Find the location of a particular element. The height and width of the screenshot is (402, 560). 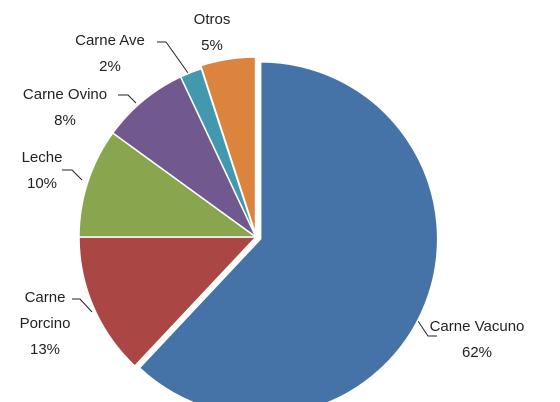

data-label: Carne Ovino 8% is located at coordinates (65, 108).